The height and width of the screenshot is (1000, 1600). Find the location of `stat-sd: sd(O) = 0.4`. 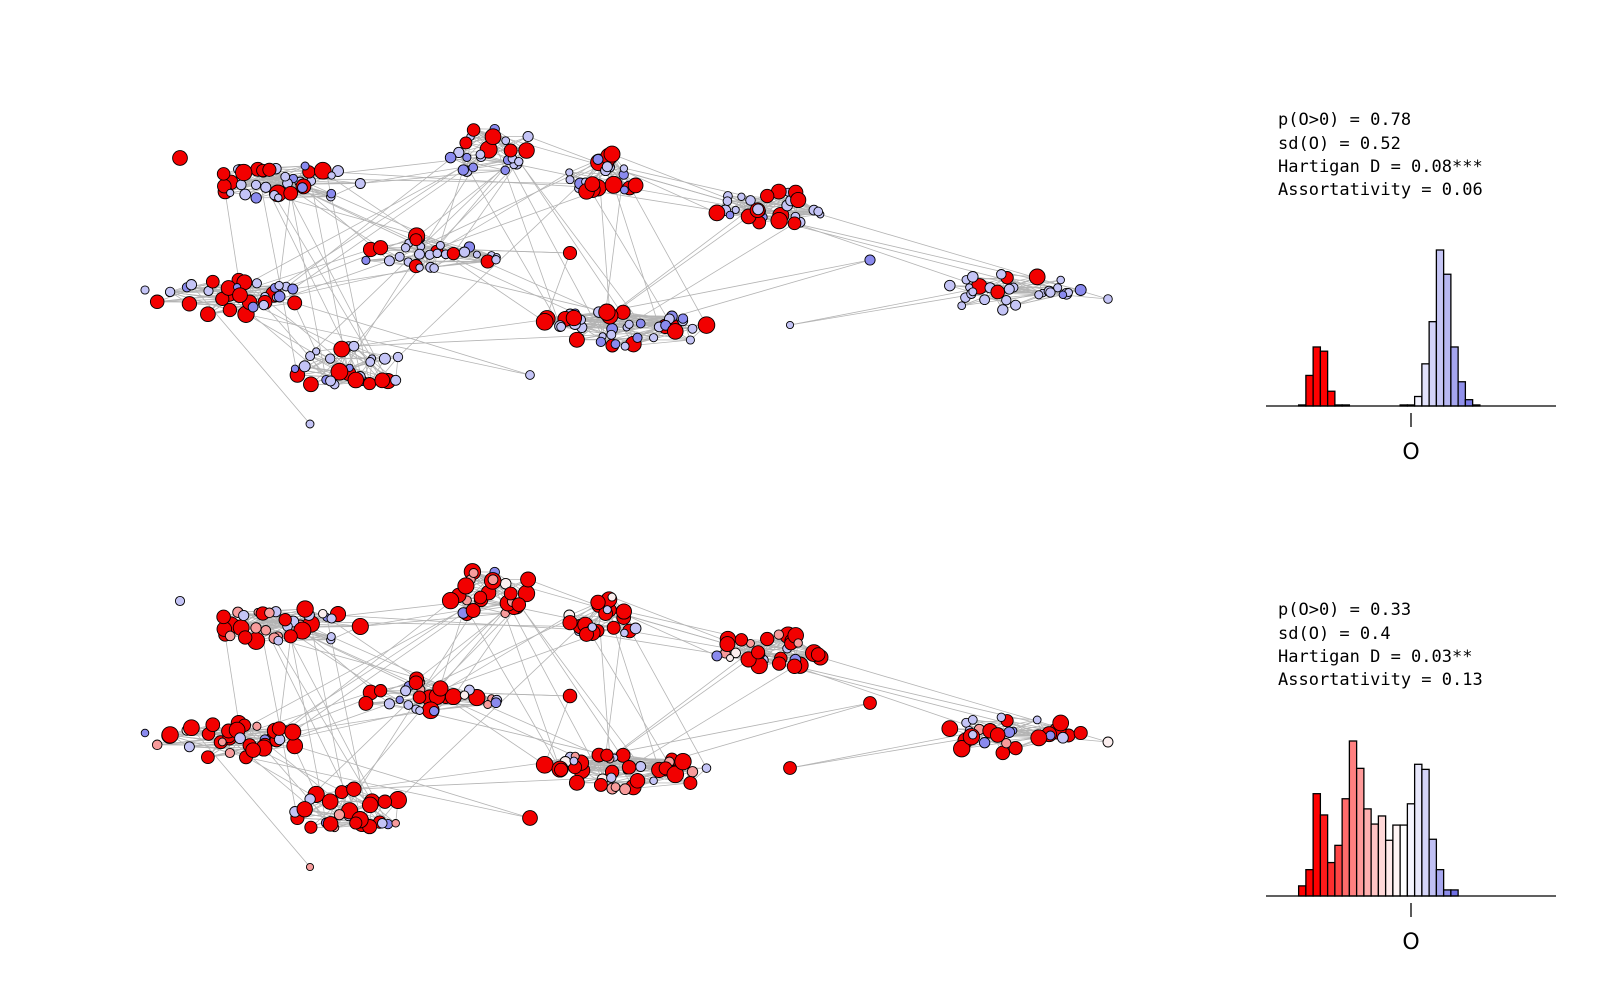

stat-sd: sd(O) = 0.4 is located at coordinates (1334, 634).